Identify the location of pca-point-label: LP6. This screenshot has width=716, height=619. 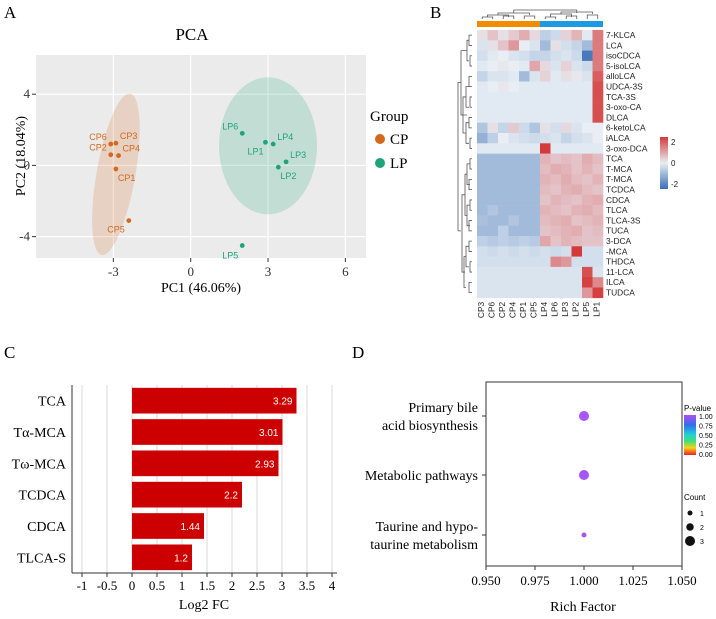
(230, 126).